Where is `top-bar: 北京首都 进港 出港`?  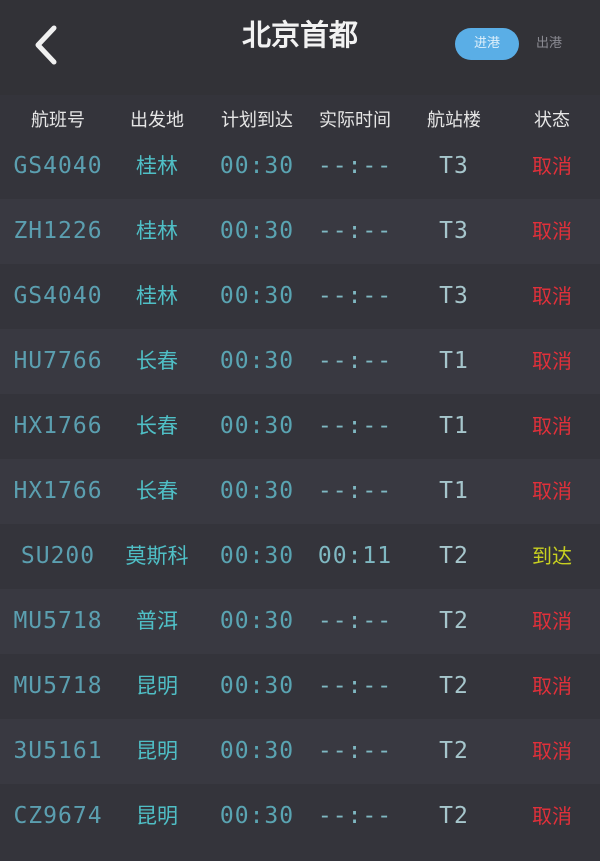
top-bar: 北京首都 进港 出港 is located at coordinates (300, 47).